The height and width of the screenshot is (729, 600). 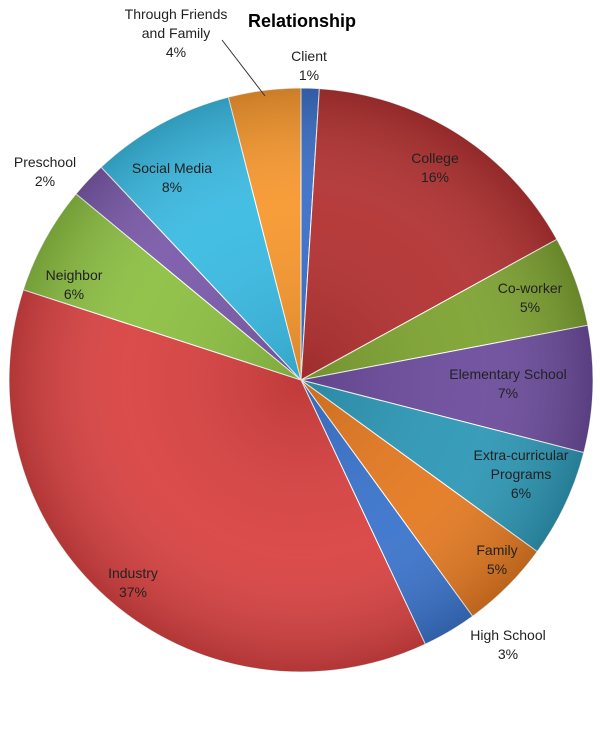 What do you see at coordinates (496, 559) in the screenshot?
I see `data-label: Family 5%` at bounding box center [496, 559].